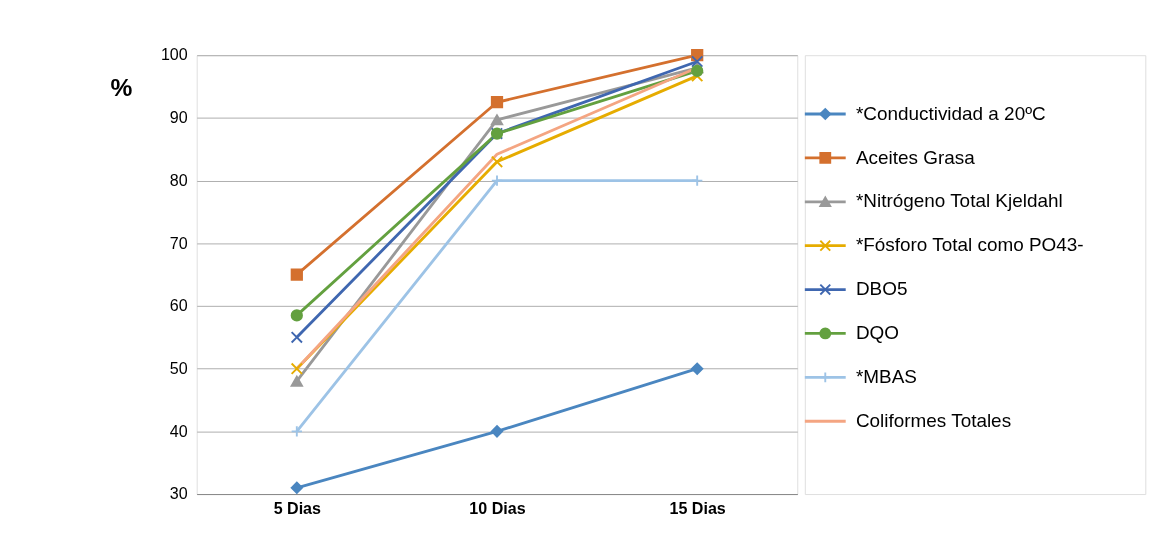 Image resolution: width=1151 pixels, height=542 pixels. What do you see at coordinates (969, 245) in the screenshot?
I see `legend-label: *Fósforo Total como PO43-` at bounding box center [969, 245].